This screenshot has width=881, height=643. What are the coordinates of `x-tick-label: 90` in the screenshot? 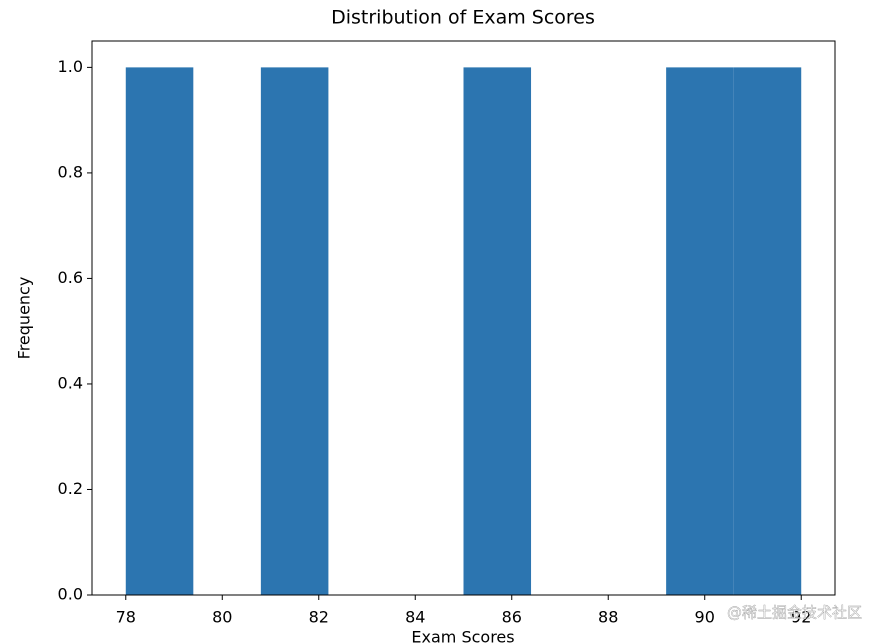 It's located at (705, 617).